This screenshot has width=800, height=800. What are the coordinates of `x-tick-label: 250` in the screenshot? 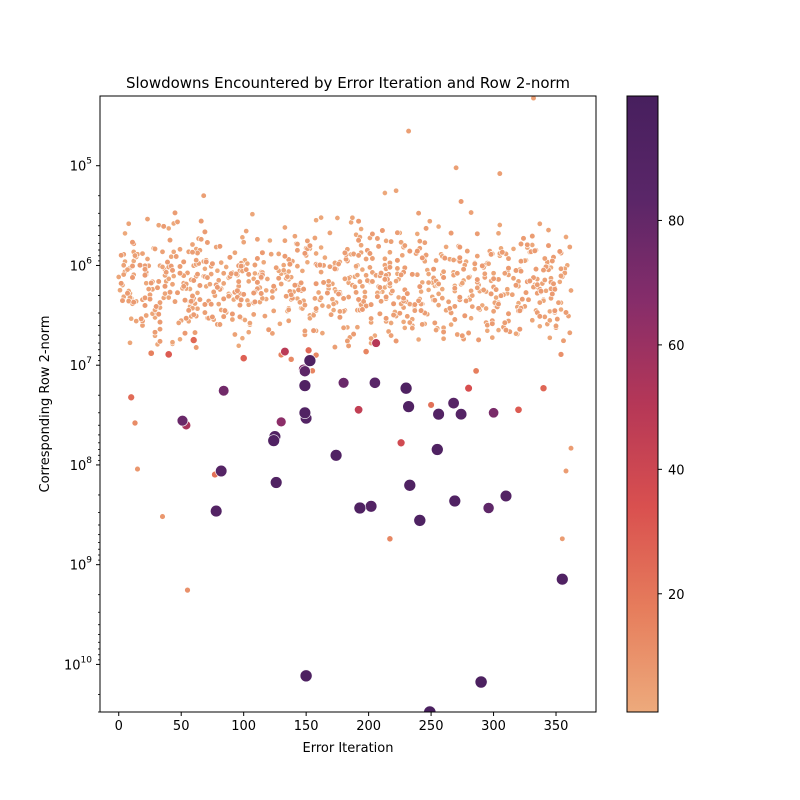 It's located at (431, 726).